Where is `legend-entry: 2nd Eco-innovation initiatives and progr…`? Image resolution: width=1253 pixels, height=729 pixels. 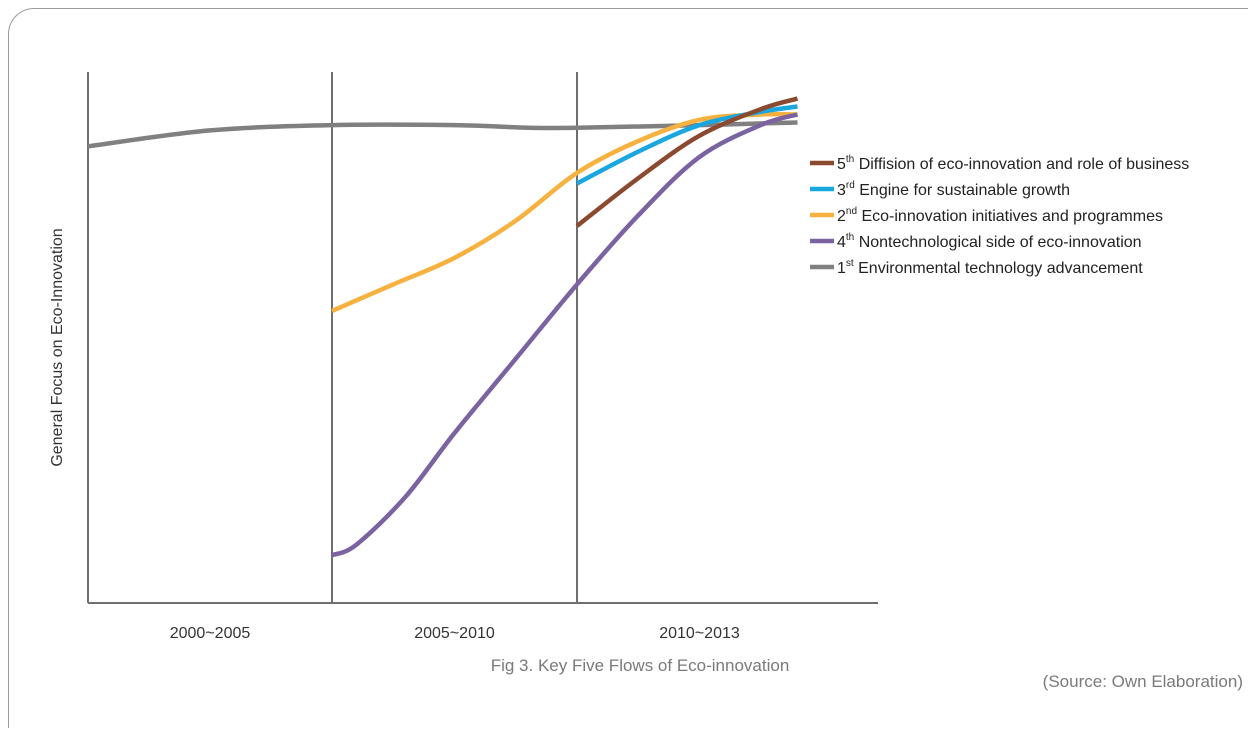 legend-entry: 2nd Eco-innovation initiatives and progr… is located at coordinates (1000, 215).